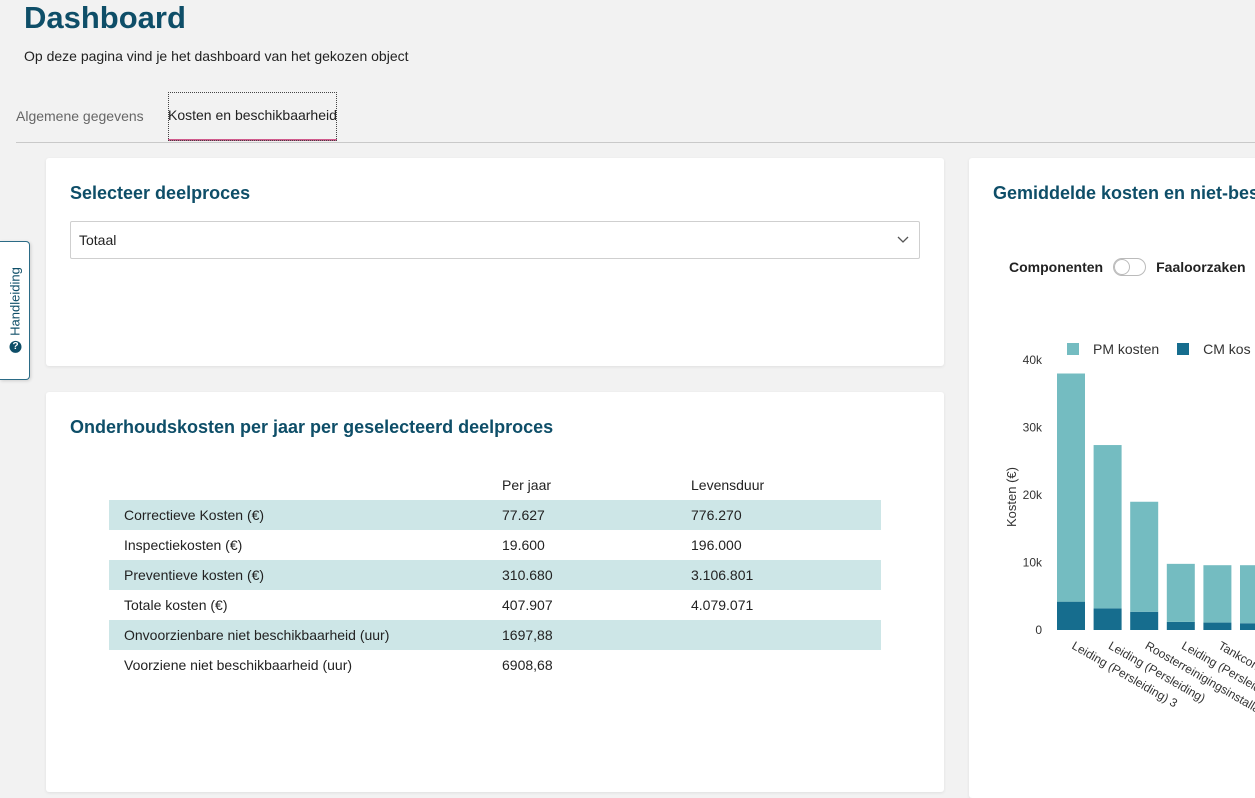 Image resolution: width=1255 pixels, height=798 pixels. I want to click on row-levensduur: 3.106.801, so click(786, 575).